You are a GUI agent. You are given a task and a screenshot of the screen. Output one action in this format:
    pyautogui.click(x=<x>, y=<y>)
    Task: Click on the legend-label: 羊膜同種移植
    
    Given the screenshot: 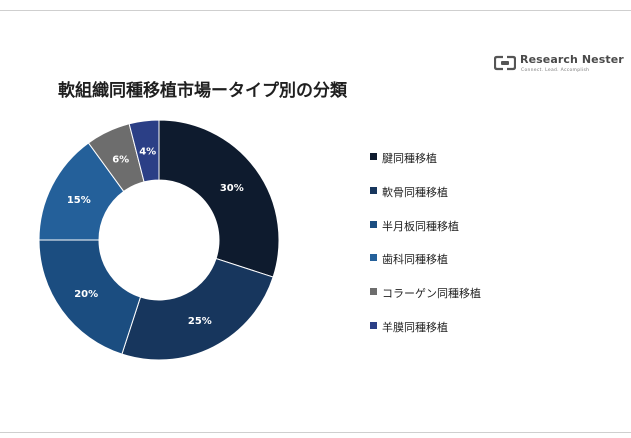 What is the action you would take?
    pyautogui.click(x=415, y=327)
    